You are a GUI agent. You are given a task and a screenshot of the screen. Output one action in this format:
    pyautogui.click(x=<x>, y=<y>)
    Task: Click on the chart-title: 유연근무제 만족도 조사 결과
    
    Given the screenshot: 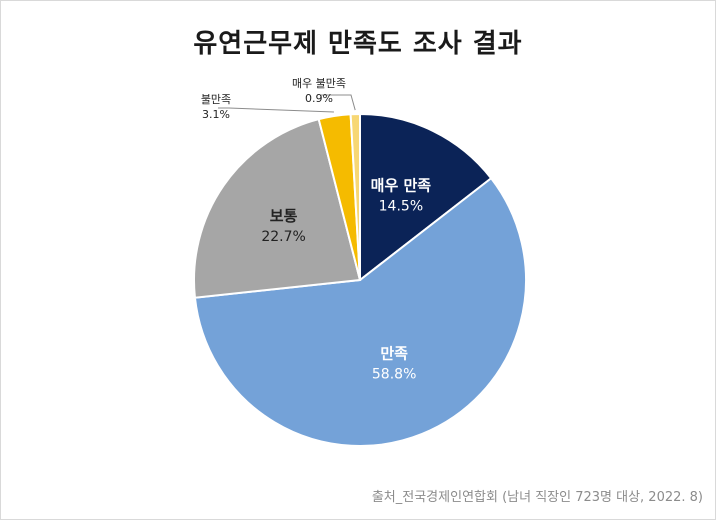 What is the action you would take?
    pyautogui.click(x=358, y=44)
    